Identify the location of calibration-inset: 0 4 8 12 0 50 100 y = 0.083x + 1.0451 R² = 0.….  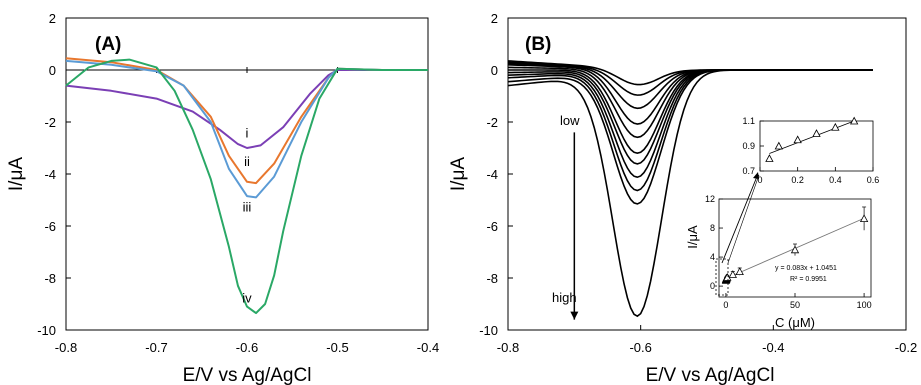
(778, 262).